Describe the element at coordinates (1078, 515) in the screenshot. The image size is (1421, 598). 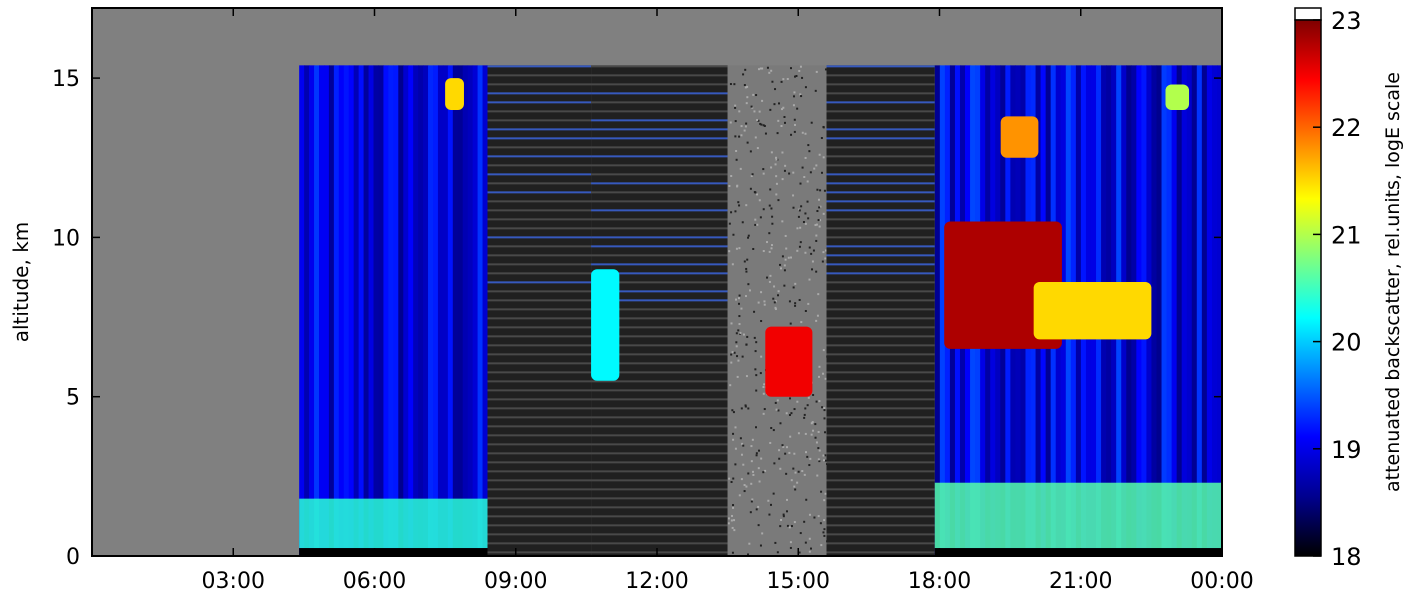
I see `boundary-layer` at that location.